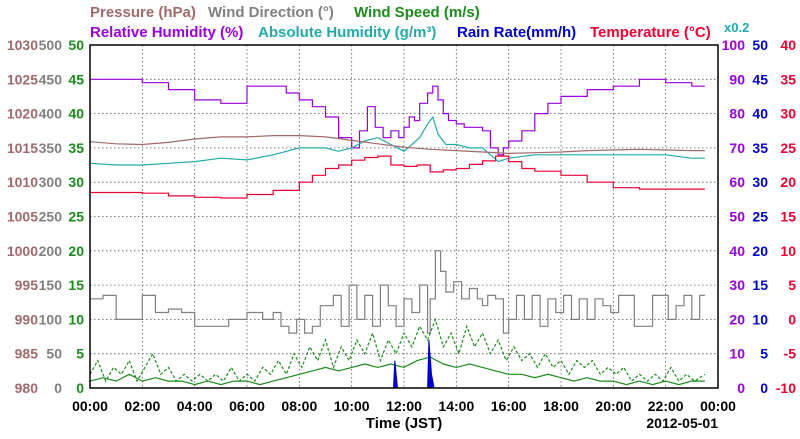 The width and height of the screenshot is (800, 439). I want to click on y-tick-label-temperature: 0, so click(792, 319).